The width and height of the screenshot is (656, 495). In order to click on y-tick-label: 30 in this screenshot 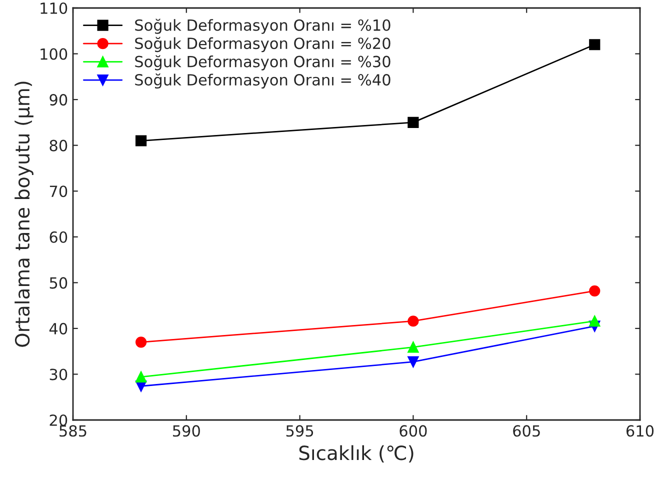, I will do `click(59, 374)`.